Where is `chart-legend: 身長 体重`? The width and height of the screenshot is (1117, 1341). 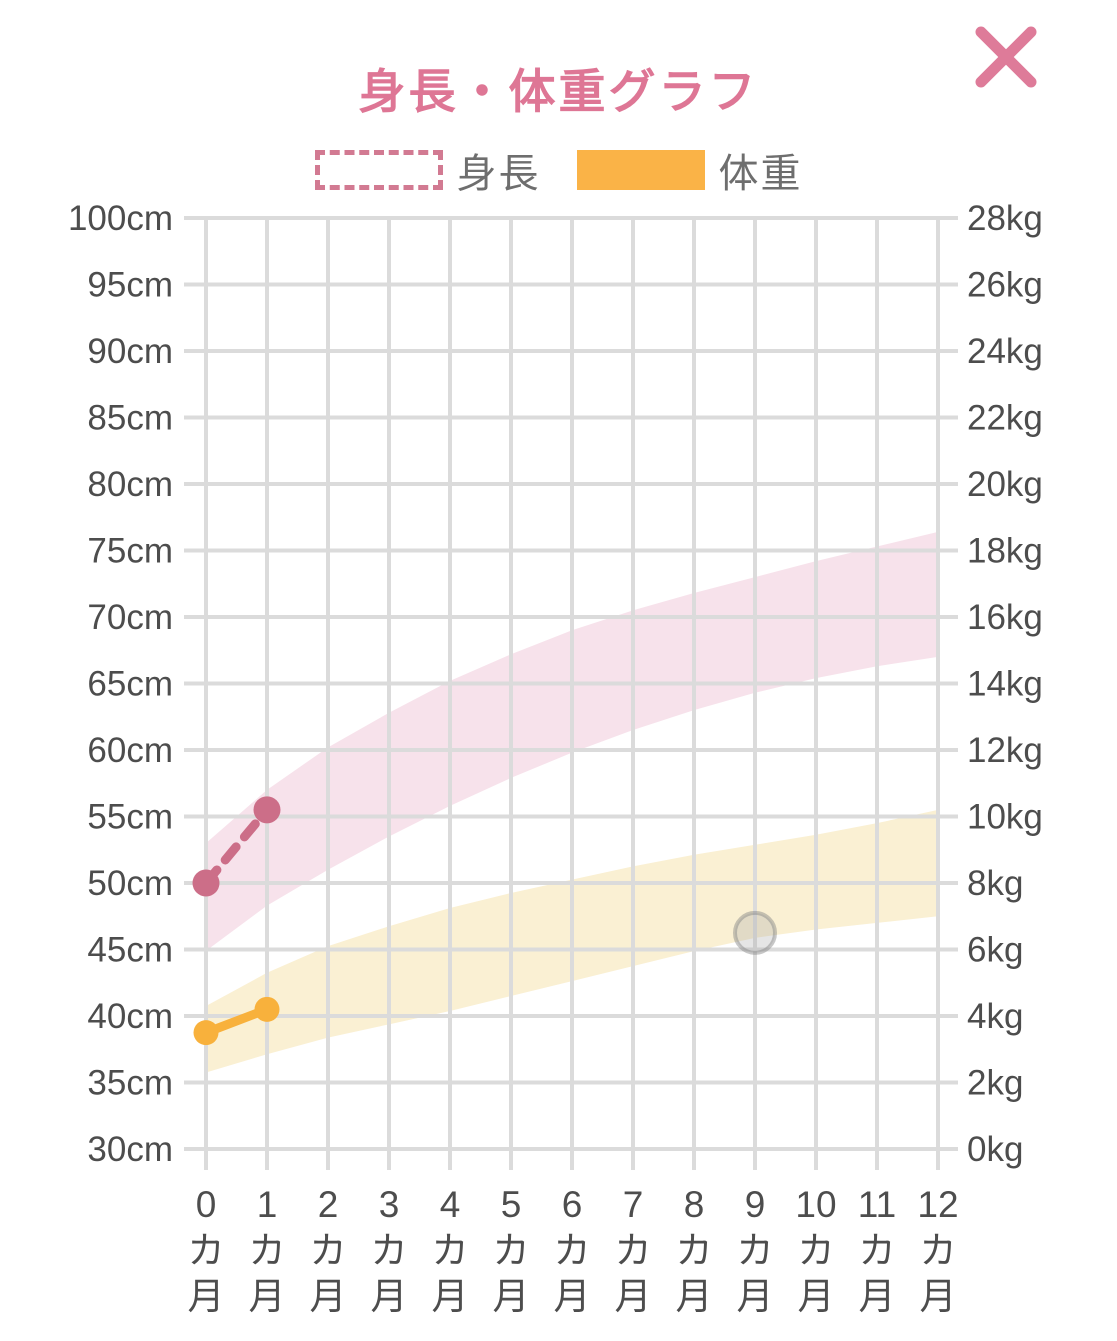
chart-legend: 身長 体重 is located at coordinates (558, 170).